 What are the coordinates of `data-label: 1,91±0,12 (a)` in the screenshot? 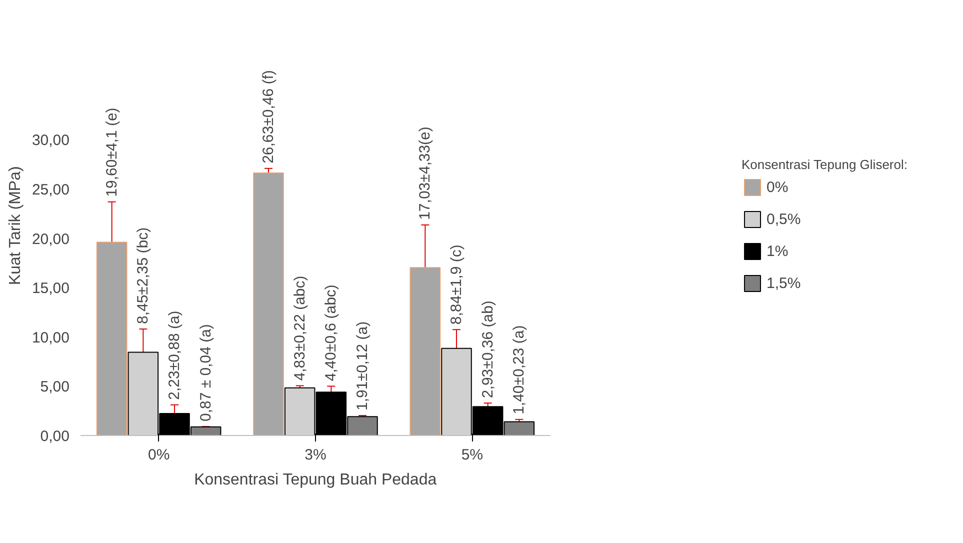 It's located at (362, 365).